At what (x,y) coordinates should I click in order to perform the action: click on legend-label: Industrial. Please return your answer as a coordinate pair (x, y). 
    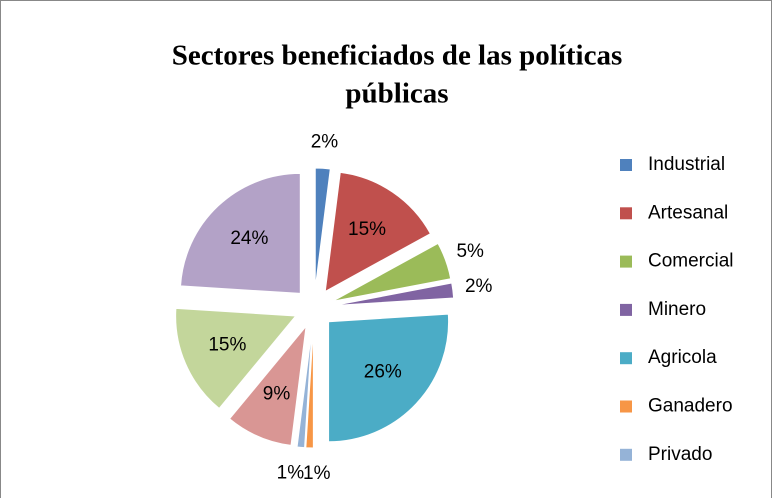
    Looking at the image, I should click on (686, 164).